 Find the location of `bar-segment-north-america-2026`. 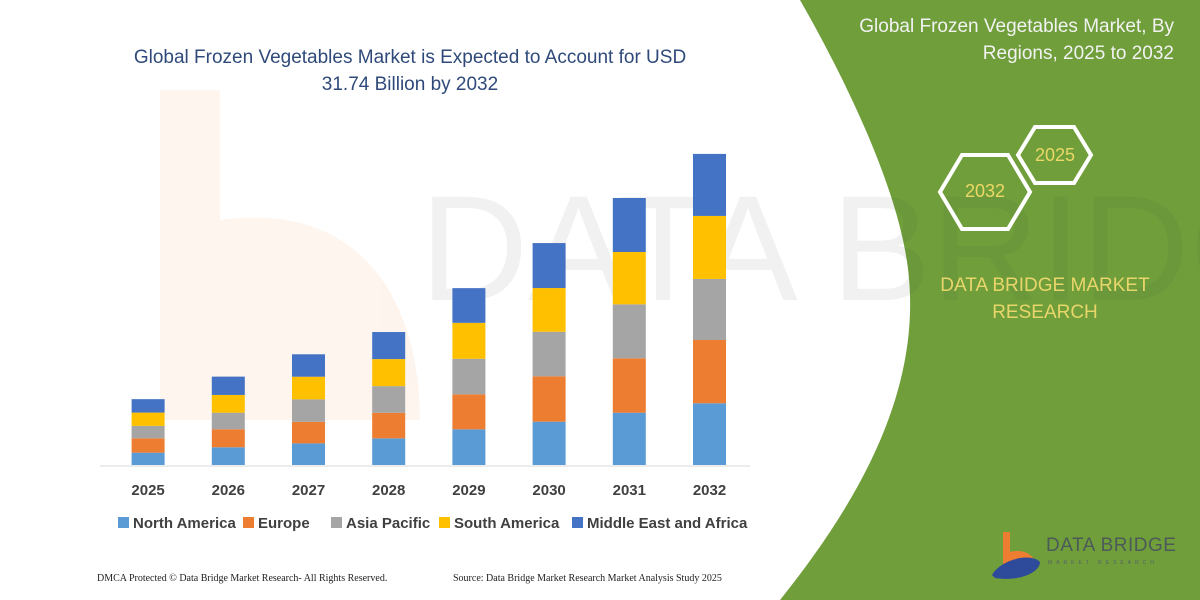

bar-segment-north-america-2026 is located at coordinates (228, 456).